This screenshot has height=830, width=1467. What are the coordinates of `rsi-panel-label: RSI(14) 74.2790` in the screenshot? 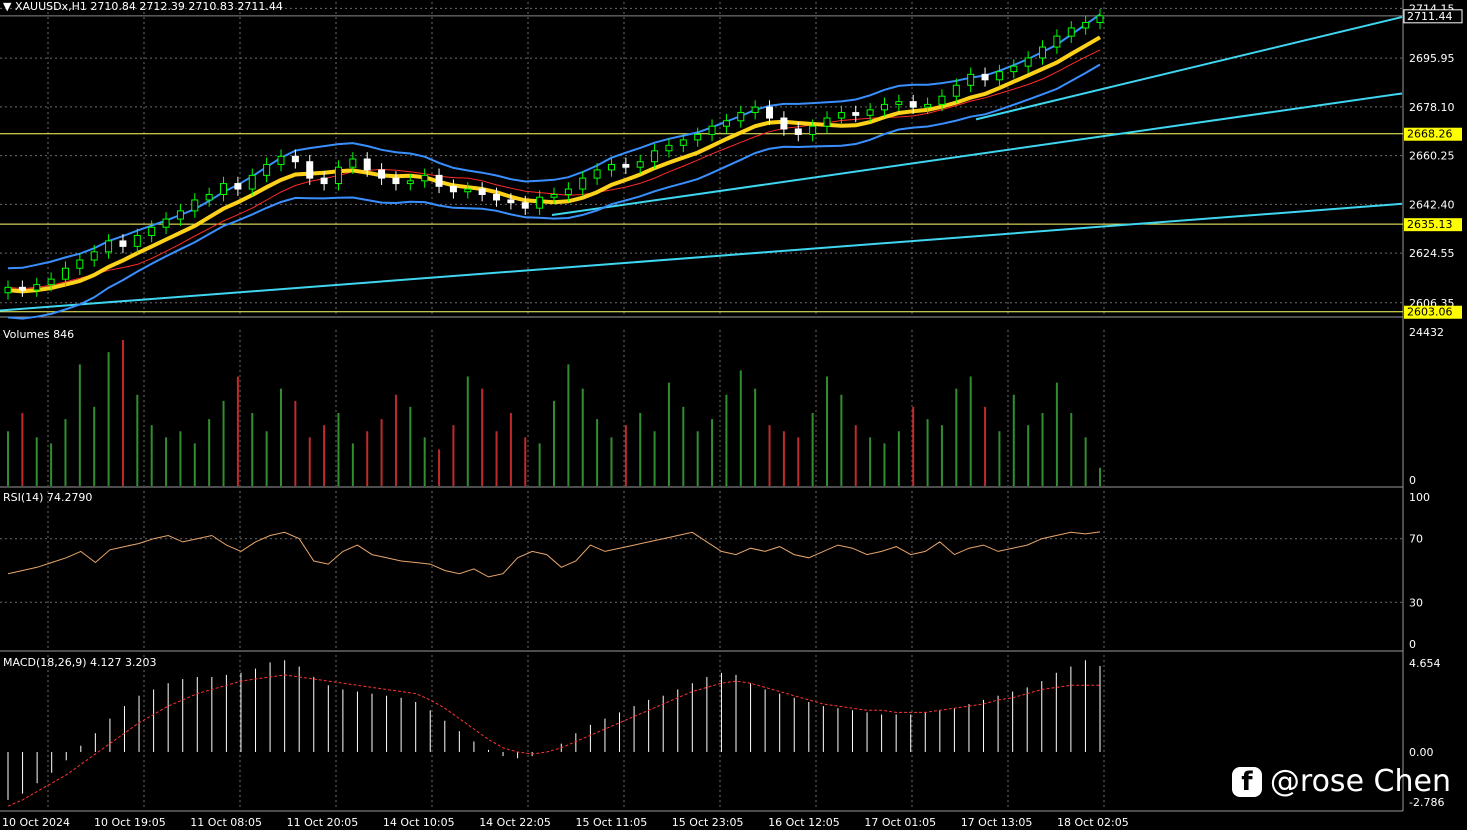 It's located at (48, 497).